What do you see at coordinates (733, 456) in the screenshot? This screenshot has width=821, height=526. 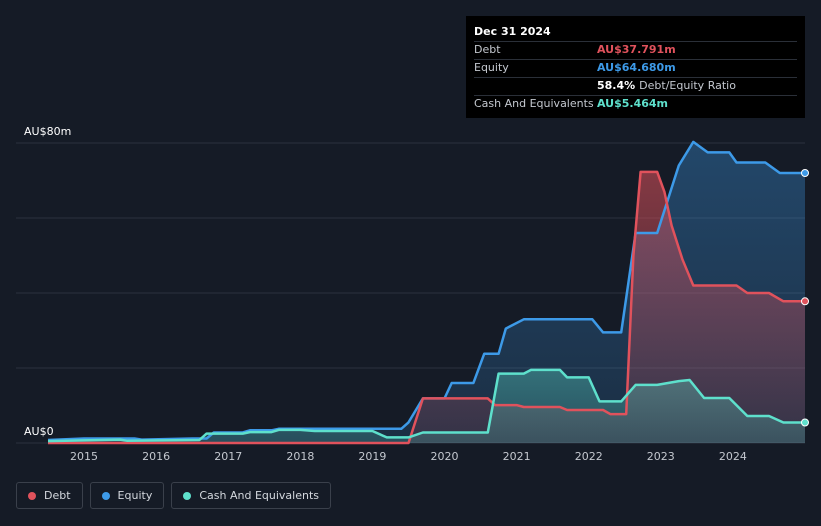 I see `x-tick-label: 2024` at bounding box center [733, 456].